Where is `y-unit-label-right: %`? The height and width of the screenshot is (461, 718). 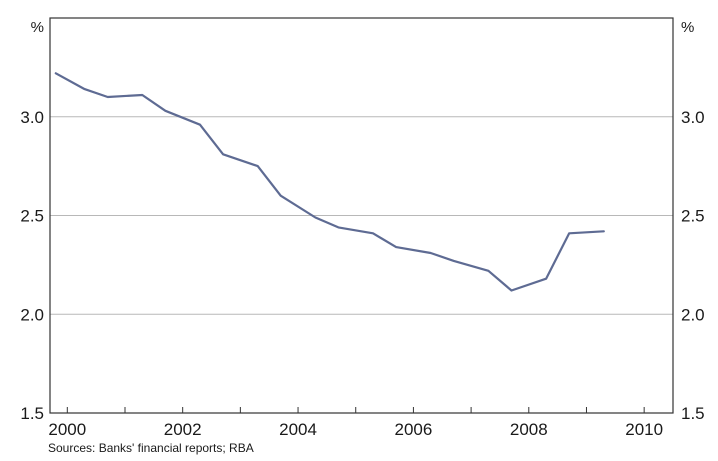
y-unit-label-right: % is located at coordinates (687, 27).